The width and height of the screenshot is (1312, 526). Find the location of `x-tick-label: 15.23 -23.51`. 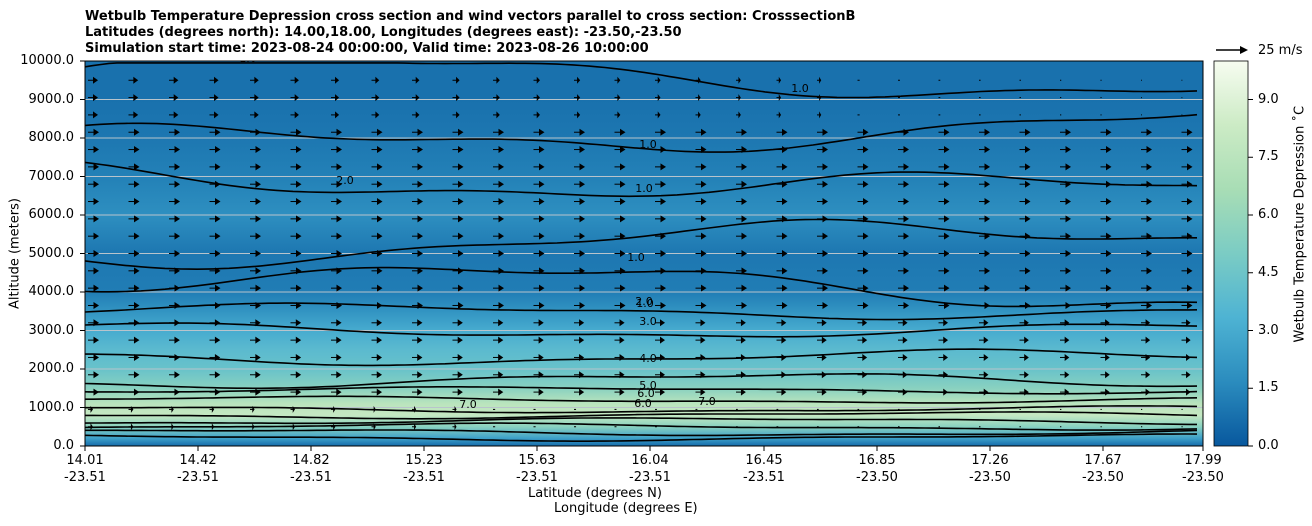

x-tick-label: 15.23 -23.51 is located at coordinates (424, 469).